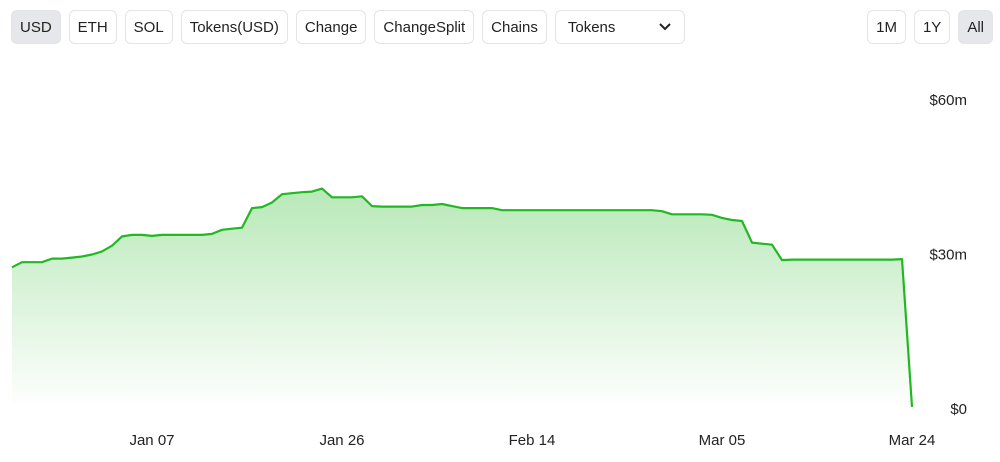 This screenshot has height=462, width=1000. I want to click on unit-button: Chains, so click(514, 27).